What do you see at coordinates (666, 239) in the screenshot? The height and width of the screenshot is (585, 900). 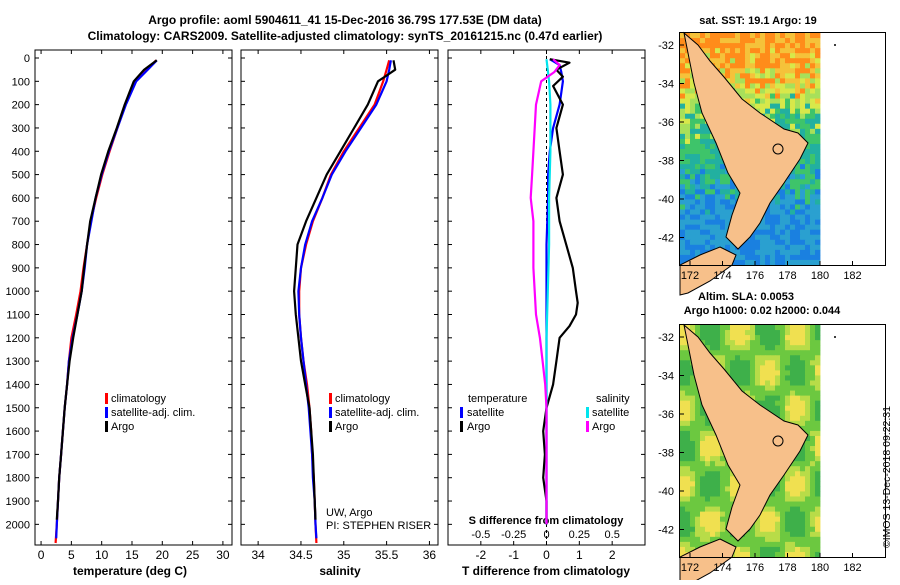 I see `map-lat-label: -42` at bounding box center [666, 239].